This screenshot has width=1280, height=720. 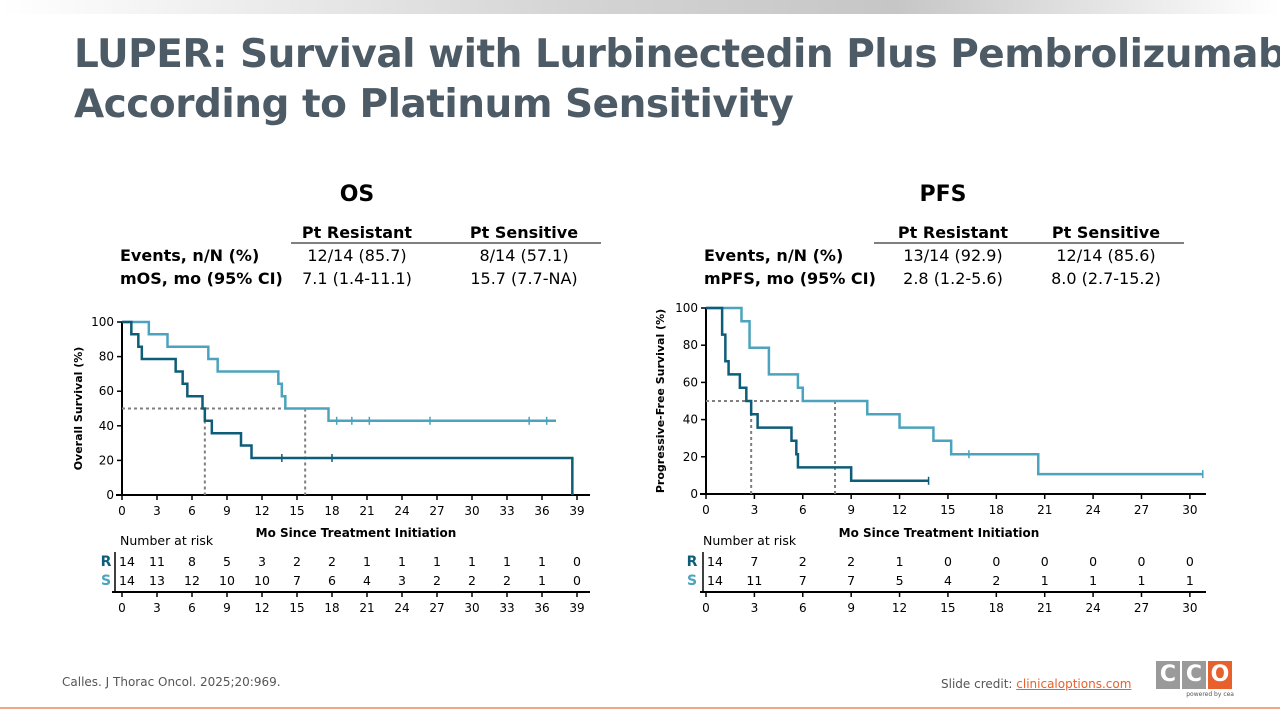 I want to click on y-tick-label: 60, so click(x=690, y=382).